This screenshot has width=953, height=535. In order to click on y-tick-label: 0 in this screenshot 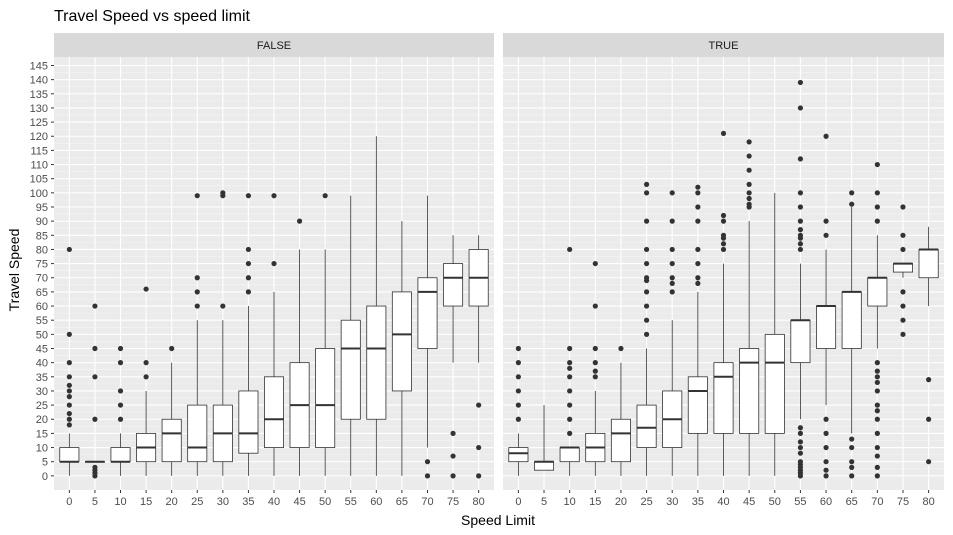, I will do `click(45, 477)`.